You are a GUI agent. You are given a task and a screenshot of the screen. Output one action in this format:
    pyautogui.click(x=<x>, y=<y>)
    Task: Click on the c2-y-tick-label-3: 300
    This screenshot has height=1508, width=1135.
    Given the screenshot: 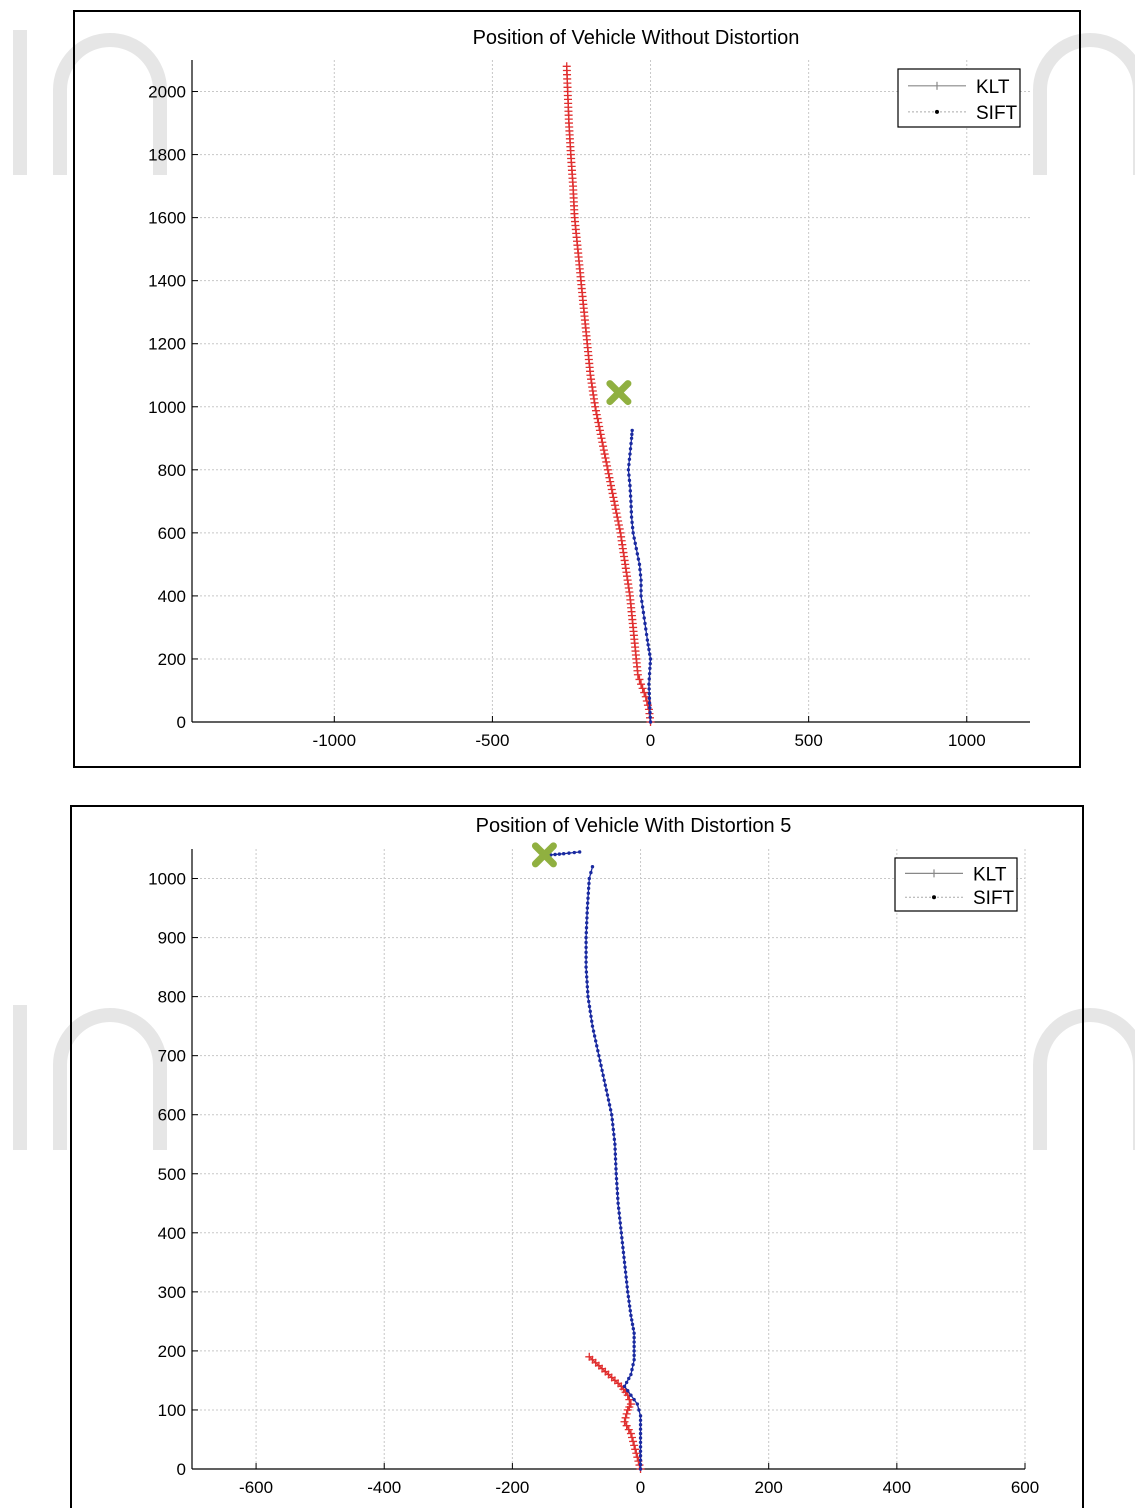 What is the action you would take?
    pyautogui.click(x=172, y=1292)
    